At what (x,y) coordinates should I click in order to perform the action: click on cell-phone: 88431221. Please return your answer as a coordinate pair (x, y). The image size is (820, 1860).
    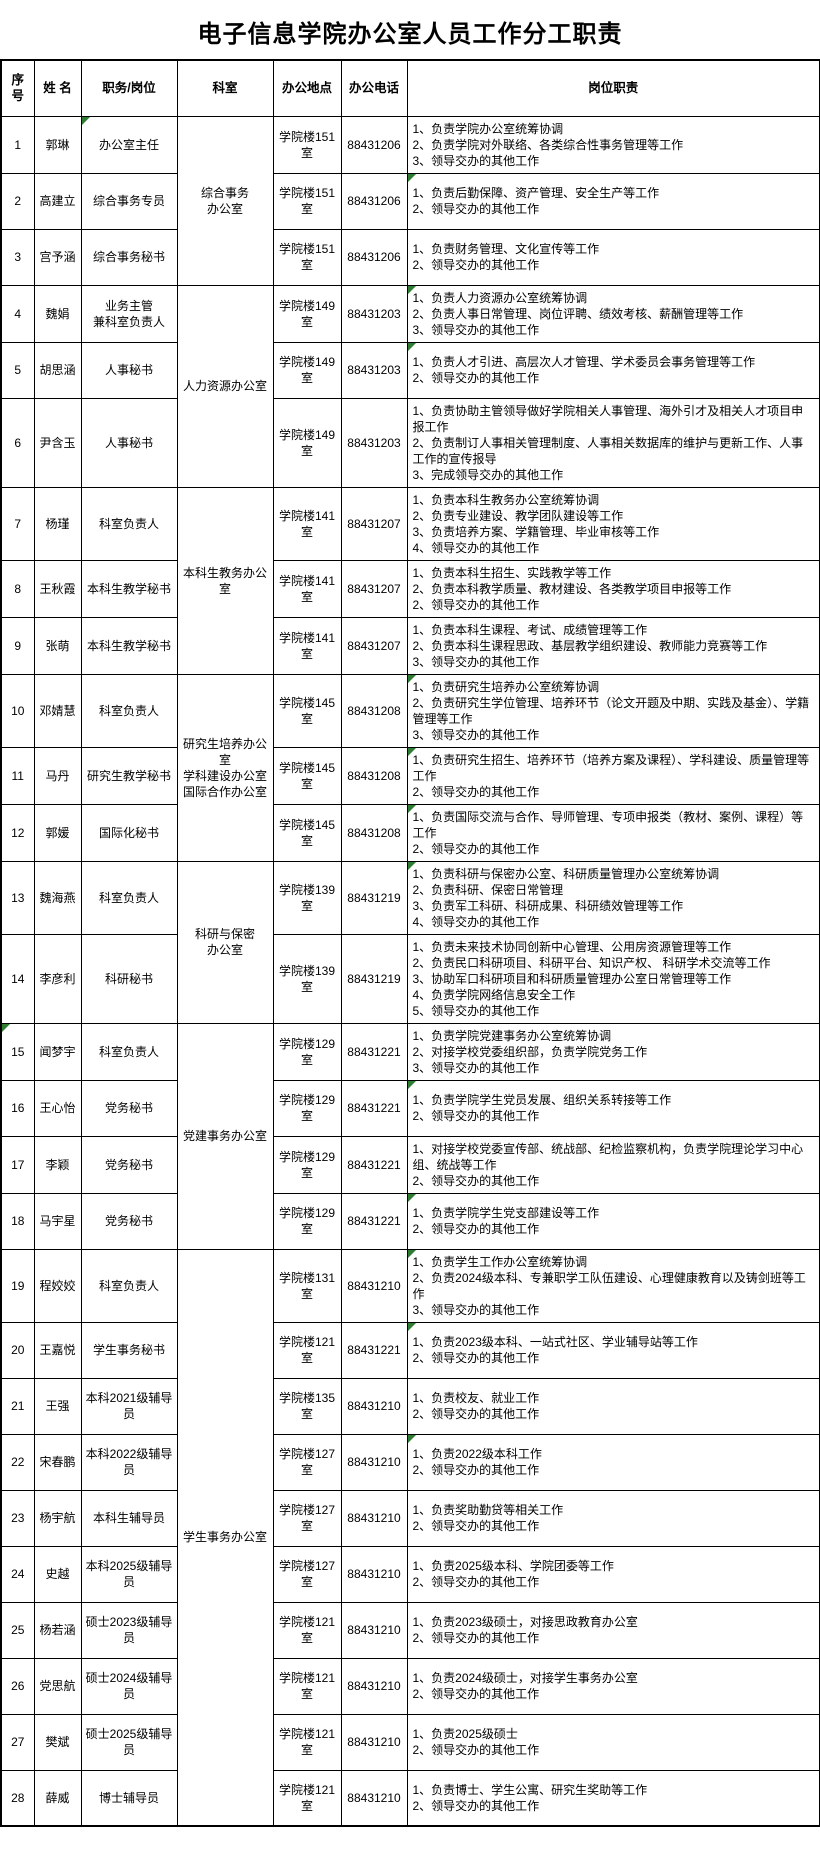
    Looking at the image, I should click on (374, 1350).